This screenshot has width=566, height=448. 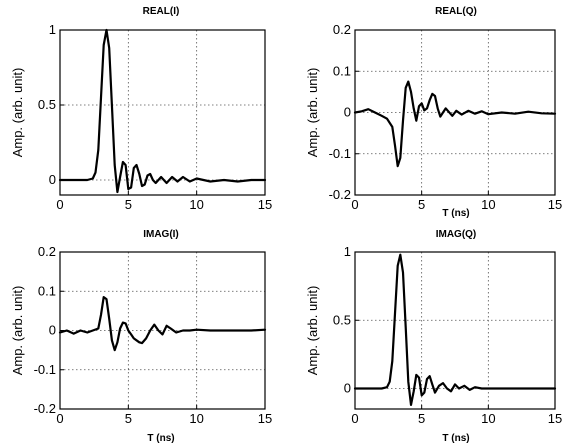 What do you see at coordinates (161, 11) in the screenshot?
I see `panel-title: REAL(I)` at bounding box center [161, 11].